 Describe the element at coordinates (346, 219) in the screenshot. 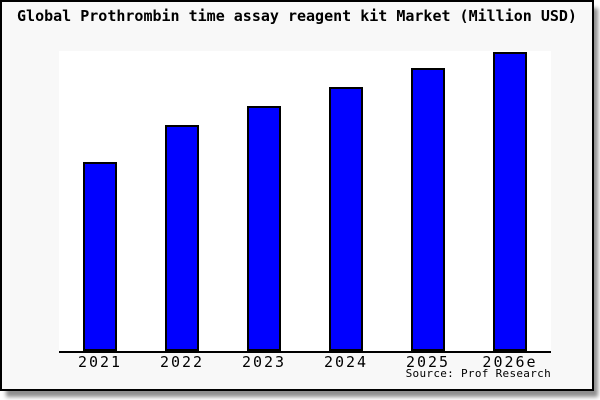

I see `bar-2024` at that location.